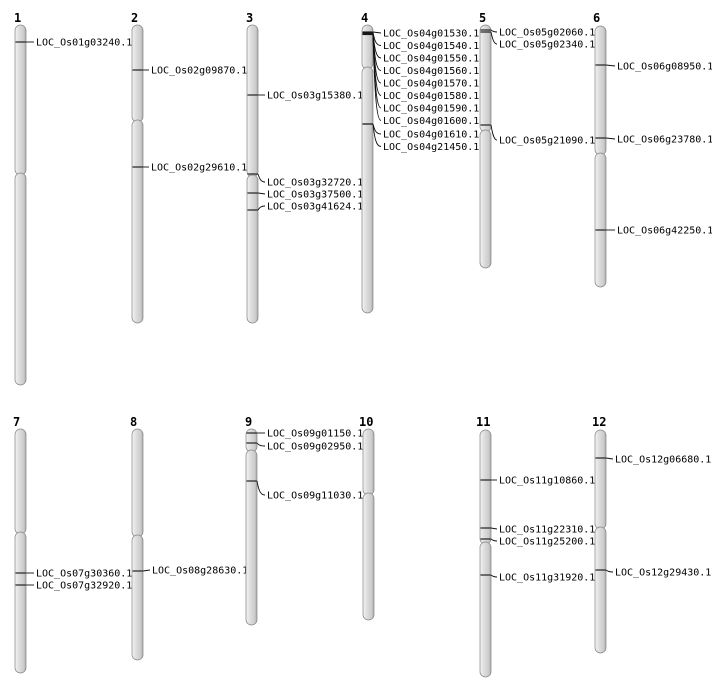 The image size is (712, 700). I want to click on gene-label: LOC_Os05g02060.1, so click(547, 33).